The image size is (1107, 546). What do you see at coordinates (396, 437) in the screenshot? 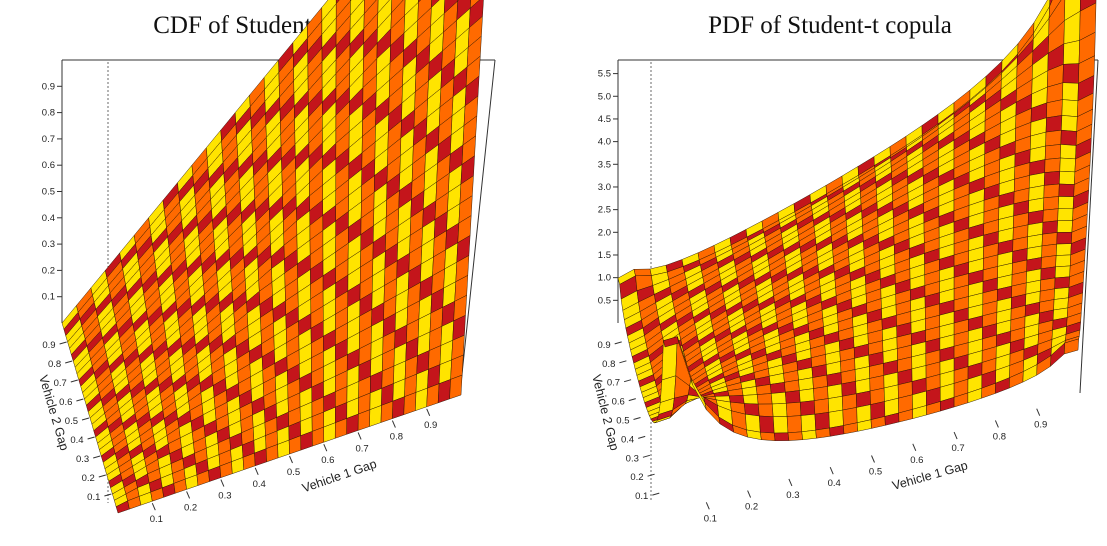
I see `cdf-x-tick-label-7: 0.8` at bounding box center [396, 437].